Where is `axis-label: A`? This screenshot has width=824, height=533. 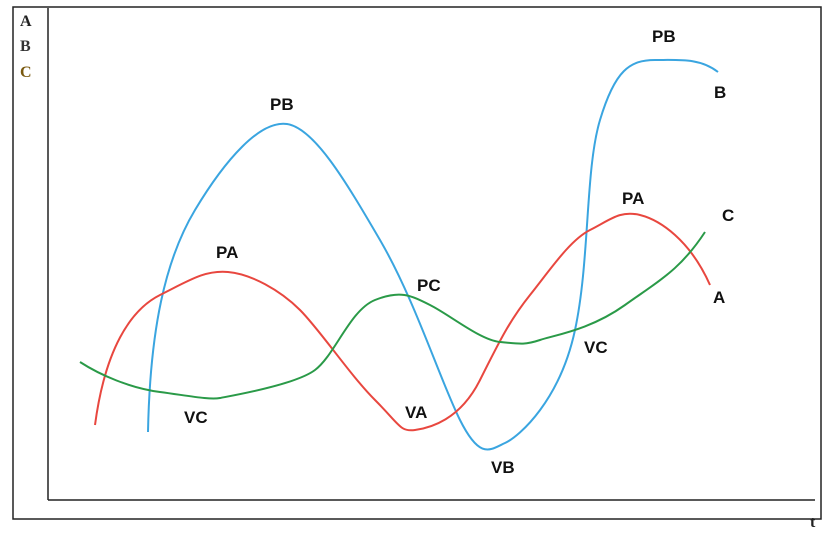
axis-label: A is located at coordinates (26, 21).